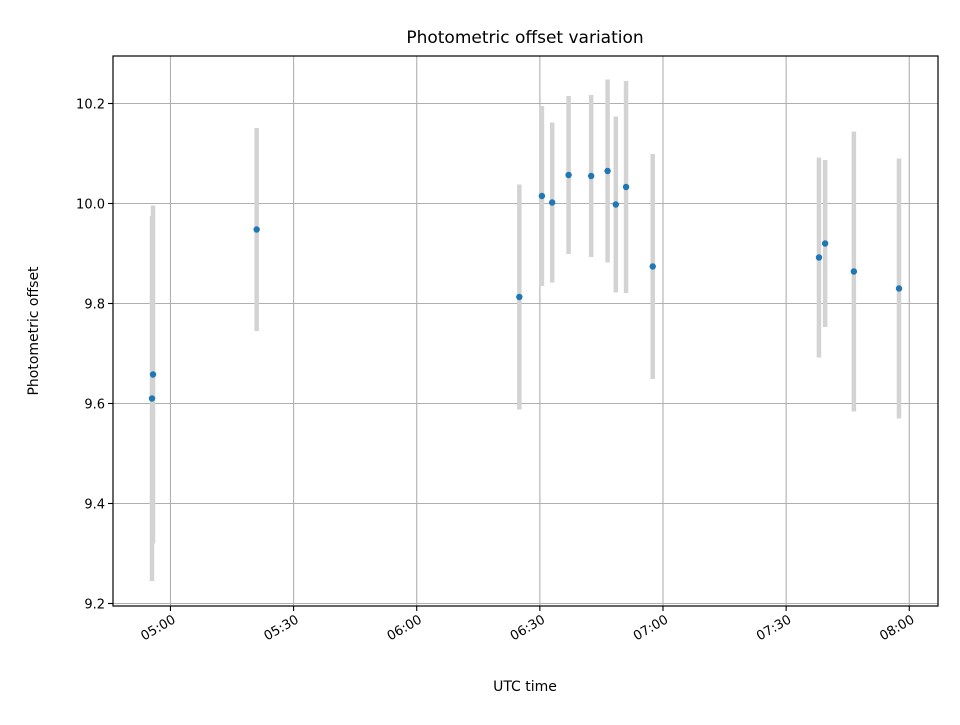 This screenshot has width=960, height=725. I want to click on y-axis-label: Photometric offset, so click(34, 331).